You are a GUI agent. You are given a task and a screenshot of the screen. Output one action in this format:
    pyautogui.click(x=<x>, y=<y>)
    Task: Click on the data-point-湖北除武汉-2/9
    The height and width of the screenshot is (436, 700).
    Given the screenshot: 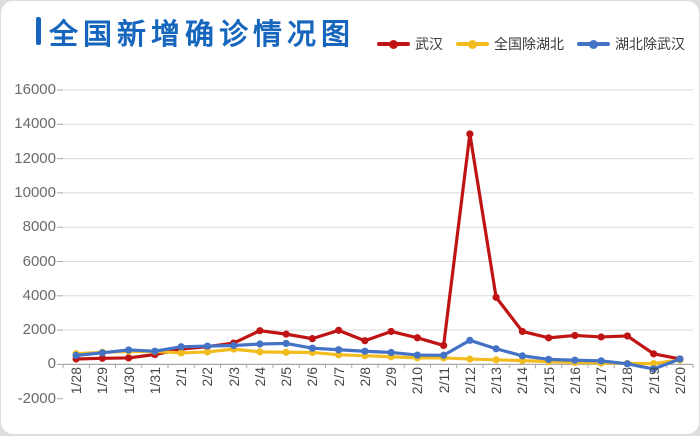 What is the action you would take?
    pyautogui.click(x=391, y=352)
    